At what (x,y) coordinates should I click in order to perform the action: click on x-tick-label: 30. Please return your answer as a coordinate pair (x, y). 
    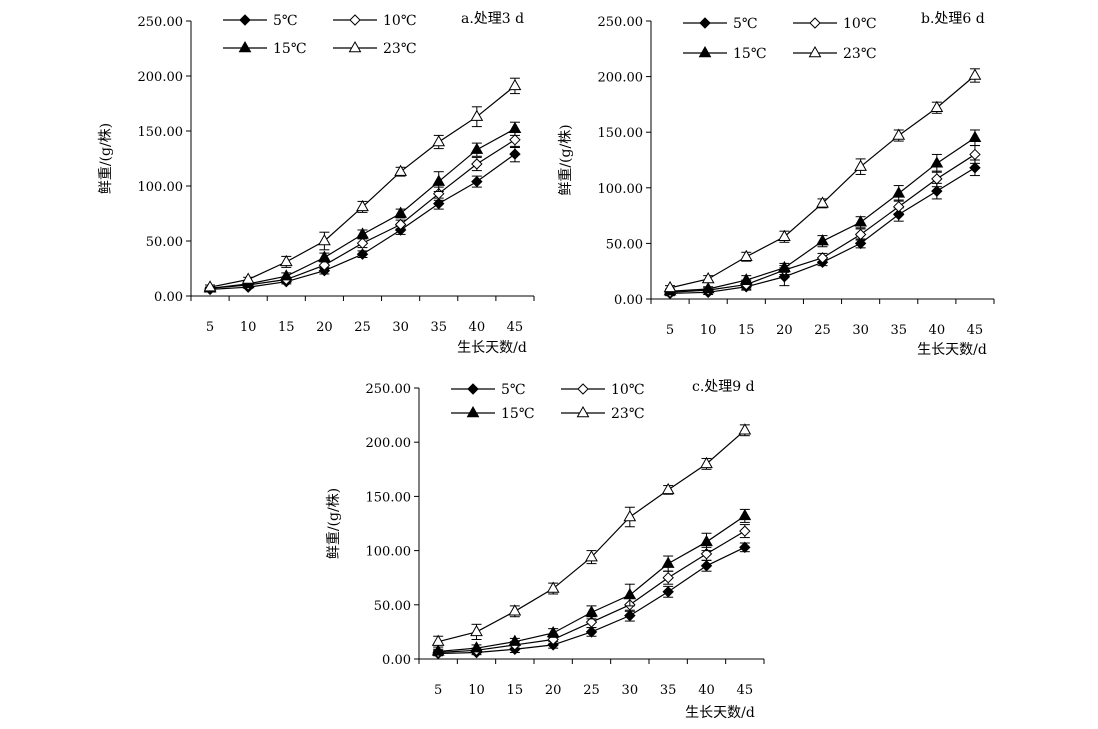
    Looking at the image, I should click on (400, 327).